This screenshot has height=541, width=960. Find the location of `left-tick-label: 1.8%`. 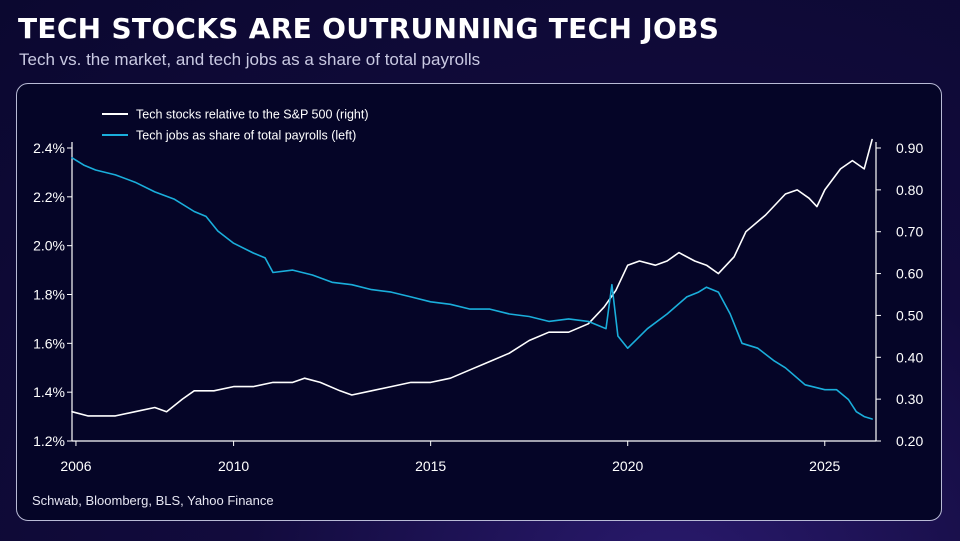

left-tick-label: 1.8% is located at coordinates (49, 295).